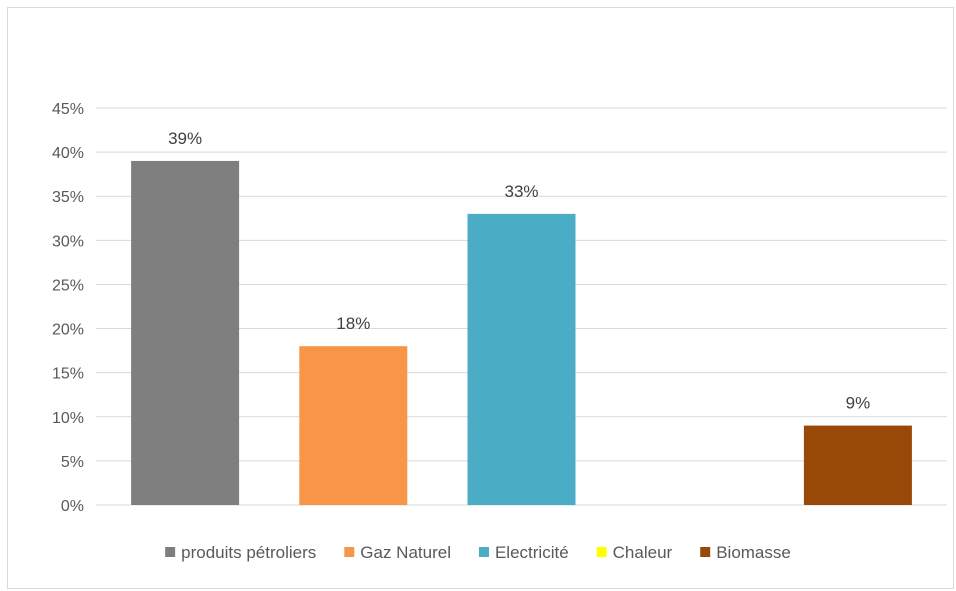 Image resolution: width=956 pixels, height=591 pixels. Describe the element at coordinates (353, 323) in the screenshot. I see `data-label: 18%` at that location.